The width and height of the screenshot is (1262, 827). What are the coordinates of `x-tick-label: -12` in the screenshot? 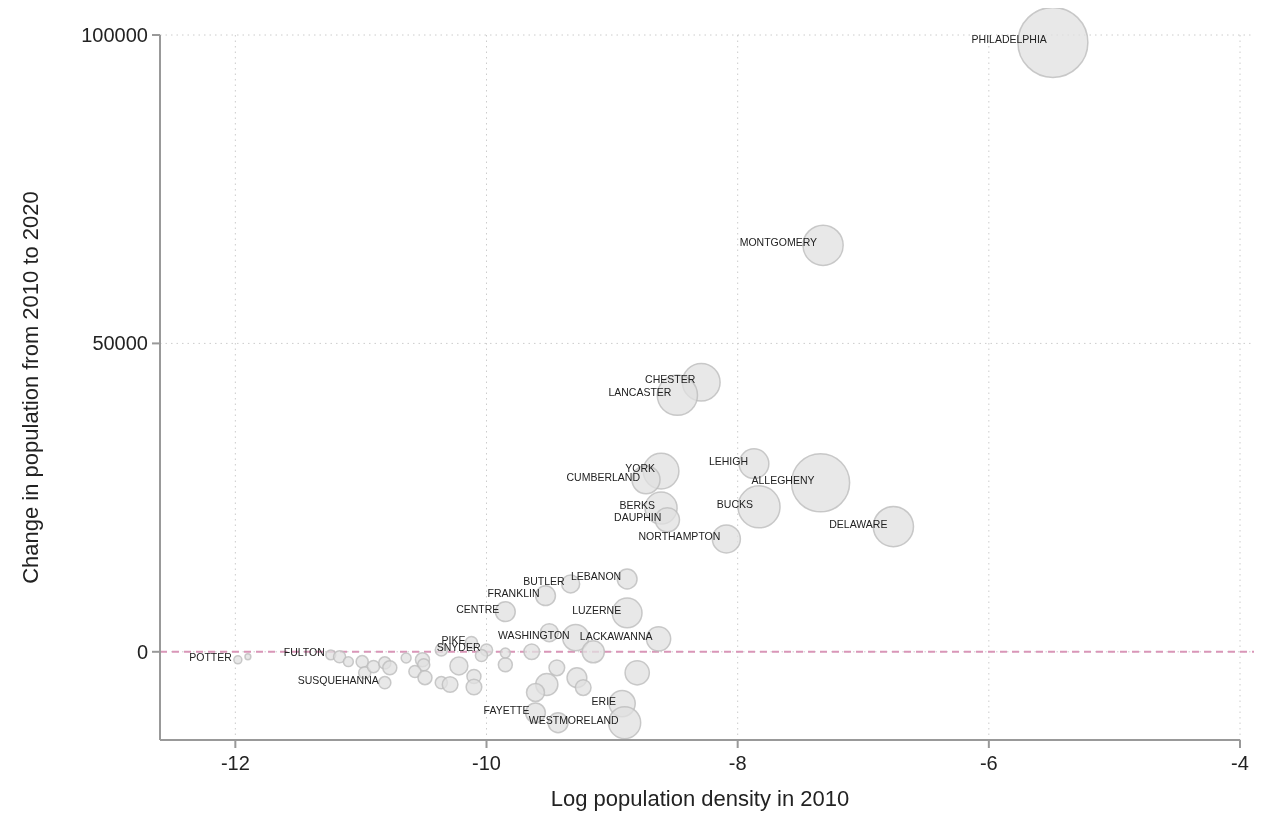 It's located at (235, 763).